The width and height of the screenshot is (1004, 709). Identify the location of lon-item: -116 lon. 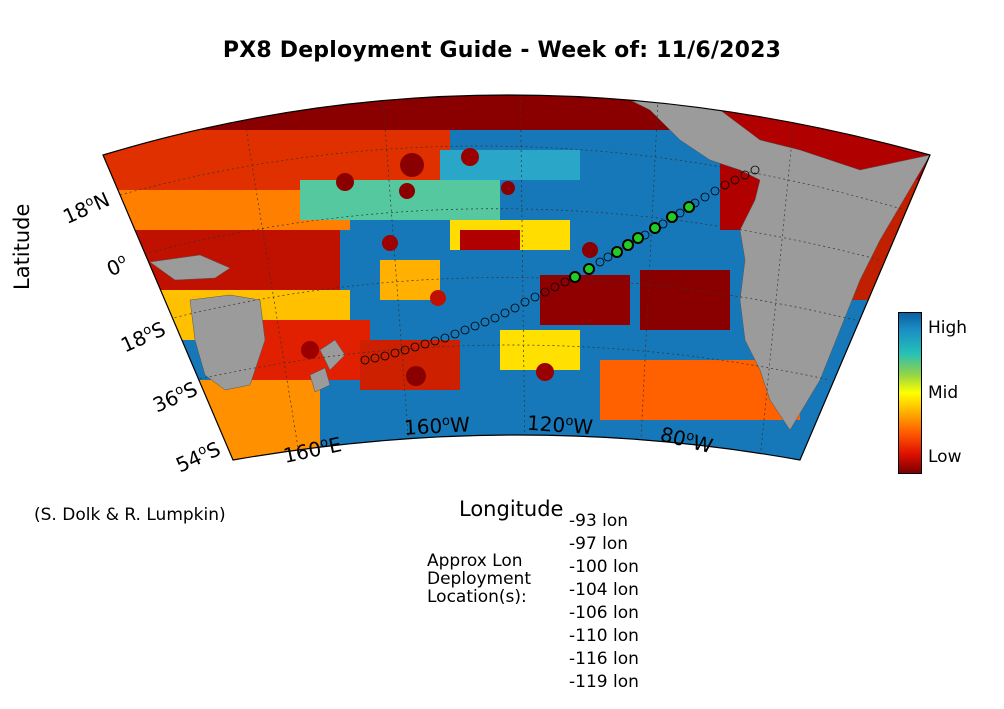
(604, 659).